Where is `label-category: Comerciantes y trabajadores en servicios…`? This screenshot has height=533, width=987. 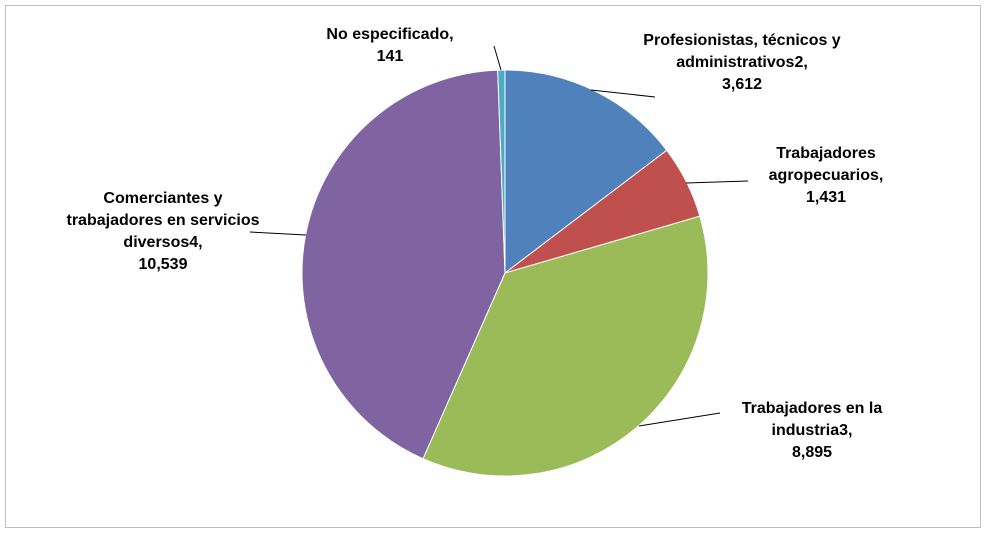
label-category: Comerciantes y trabajadores en servicios… is located at coordinates (163, 220).